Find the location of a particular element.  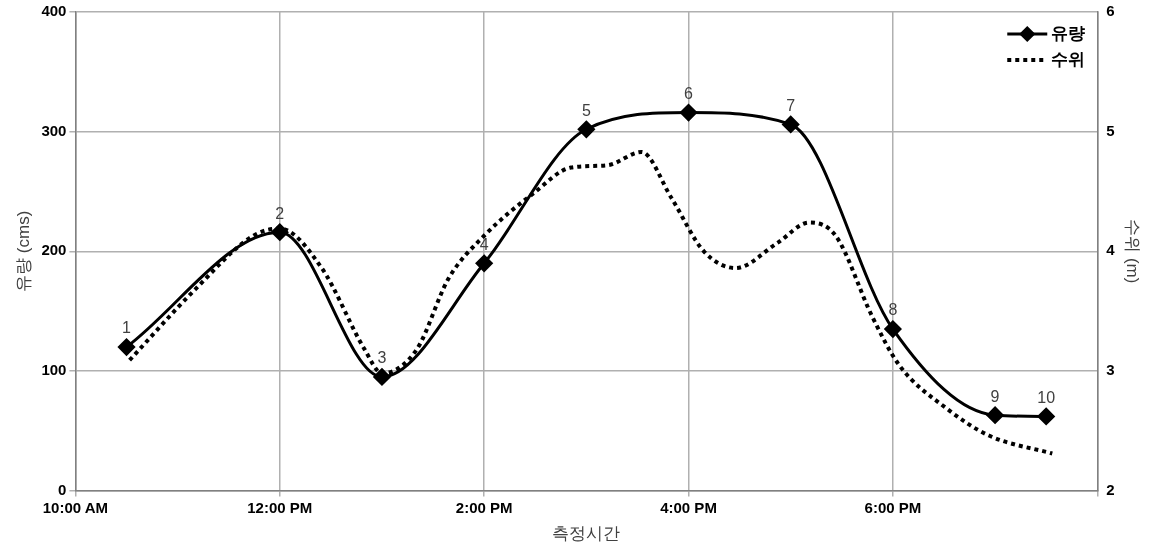

annotation: 9 is located at coordinates (995, 396).